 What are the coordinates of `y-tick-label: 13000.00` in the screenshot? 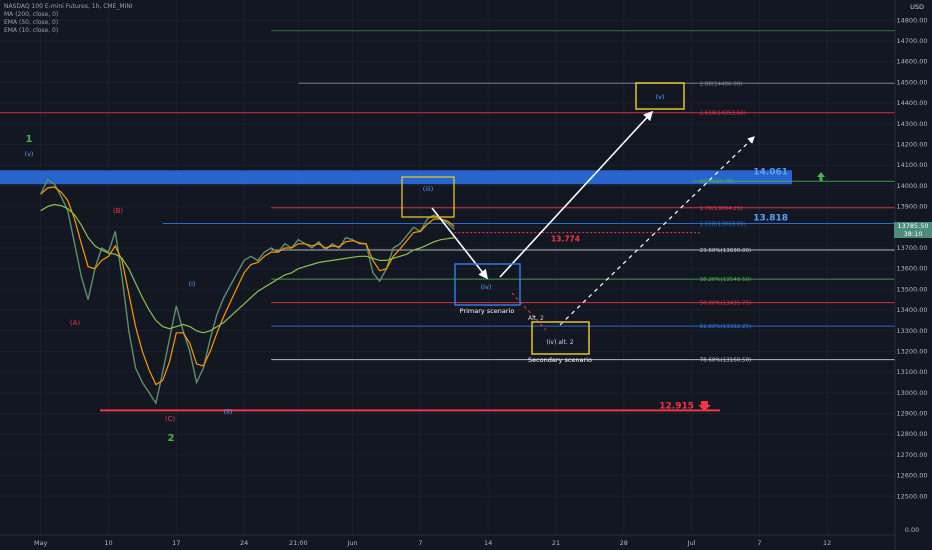 It's located at (911, 393).